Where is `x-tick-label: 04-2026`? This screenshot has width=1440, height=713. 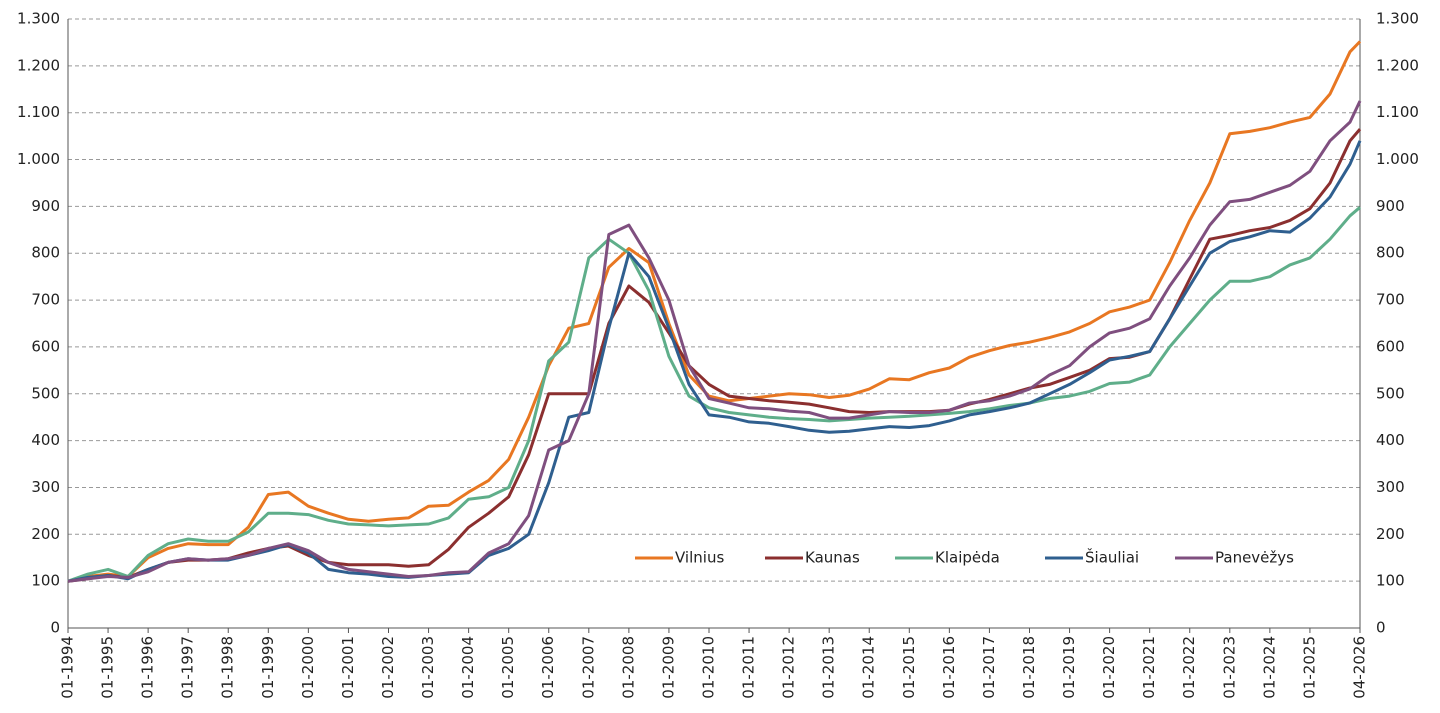 x-tick-label: 04-2026 is located at coordinates (1360, 667).